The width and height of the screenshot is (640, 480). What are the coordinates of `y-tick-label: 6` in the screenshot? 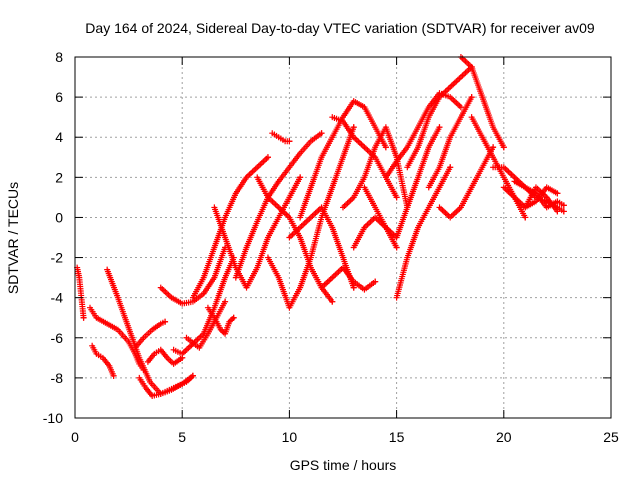 It's located at (59, 97).